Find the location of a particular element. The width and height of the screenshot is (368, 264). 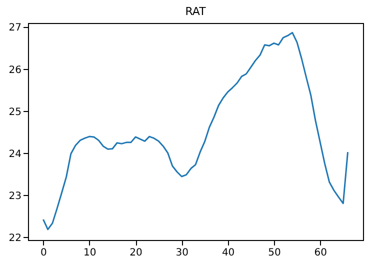

y-tick-label: 26 is located at coordinates (15, 70).